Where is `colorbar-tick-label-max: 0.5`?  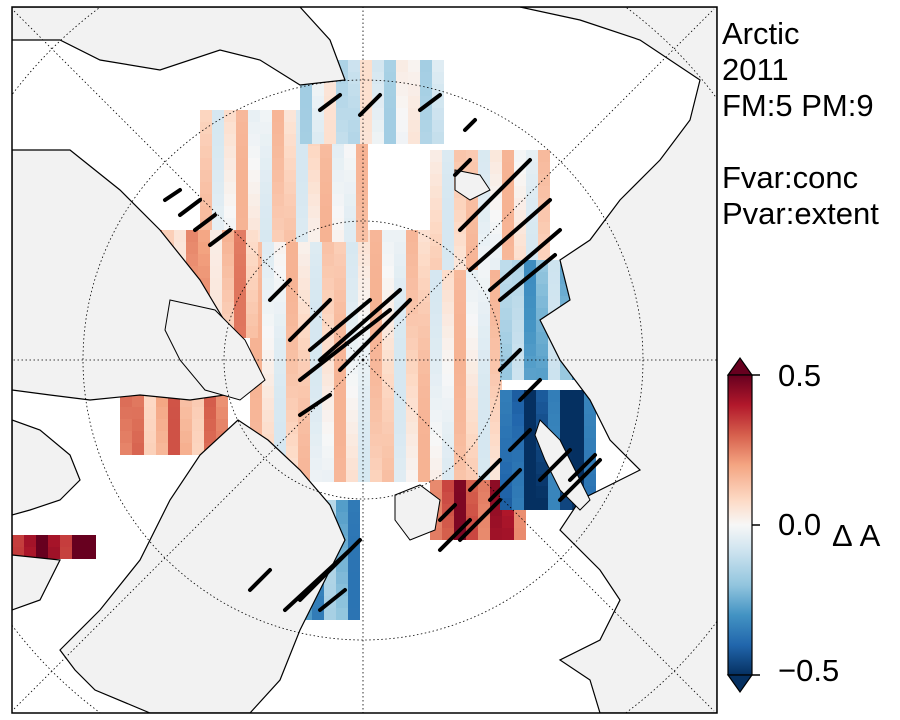 colorbar-tick-label-max: 0.5 is located at coordinates (800, 375).